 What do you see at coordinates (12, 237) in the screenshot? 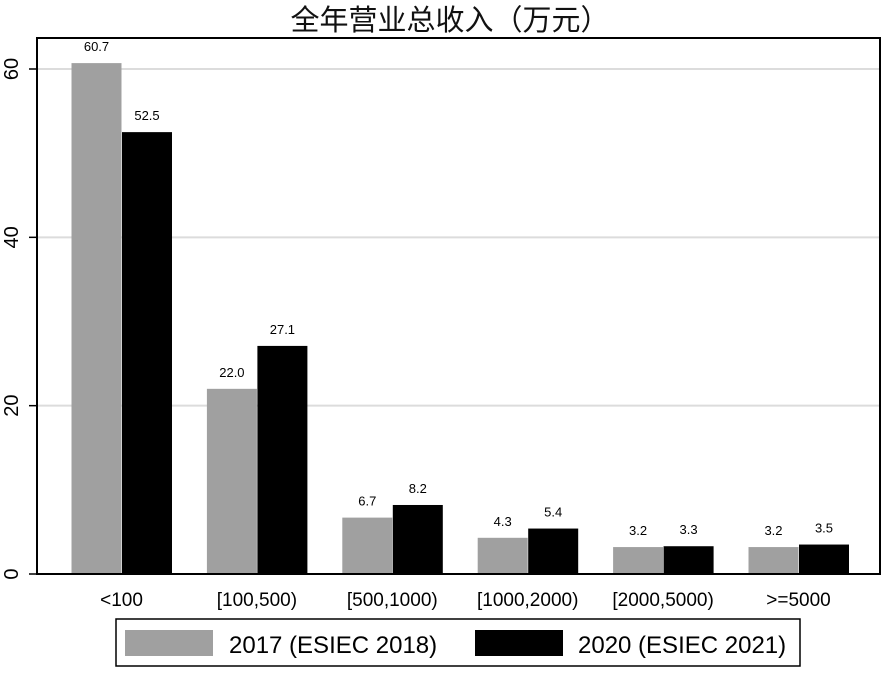
I see `y-tick-label: 40` at bounding box center [12, 237].